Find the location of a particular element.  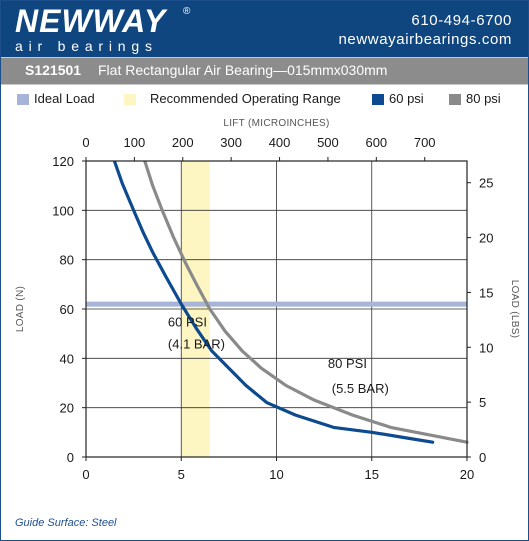

top-tick-label: 400 is located at coordinates (280, 142).